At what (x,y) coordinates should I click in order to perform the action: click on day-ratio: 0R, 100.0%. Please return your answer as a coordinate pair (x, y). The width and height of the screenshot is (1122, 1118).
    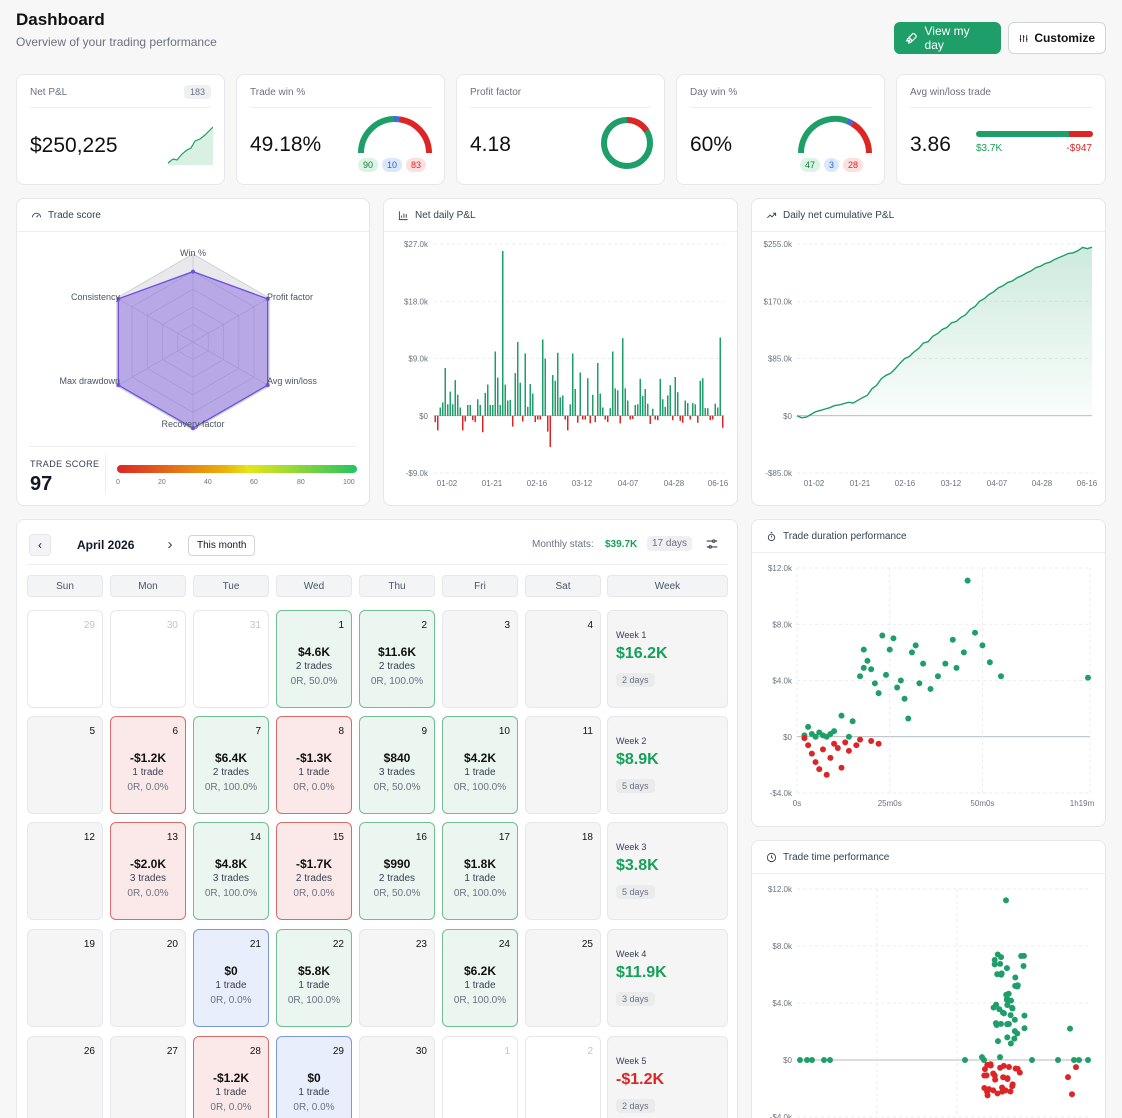
    Looking at the image, I should click on (480, 893).